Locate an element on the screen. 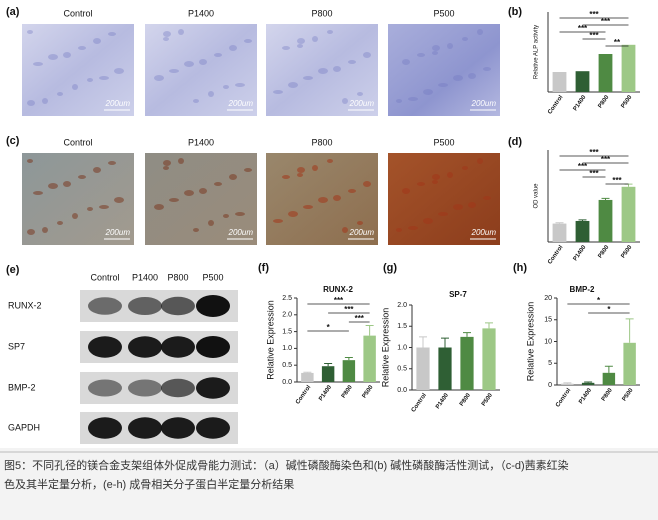  x-tick-label: P1400 is located at coordinates (580, 103).